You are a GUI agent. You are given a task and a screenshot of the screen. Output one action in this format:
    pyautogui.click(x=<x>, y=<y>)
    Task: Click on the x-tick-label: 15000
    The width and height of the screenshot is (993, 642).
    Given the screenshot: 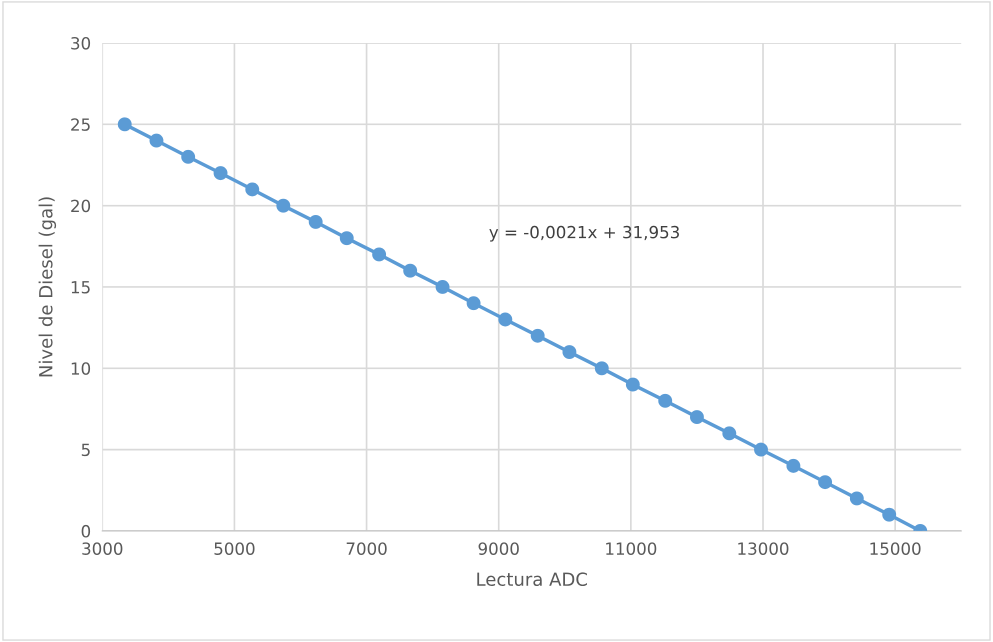 What is the action you would take?
    pyautogui.click(x=895, y=548)
    